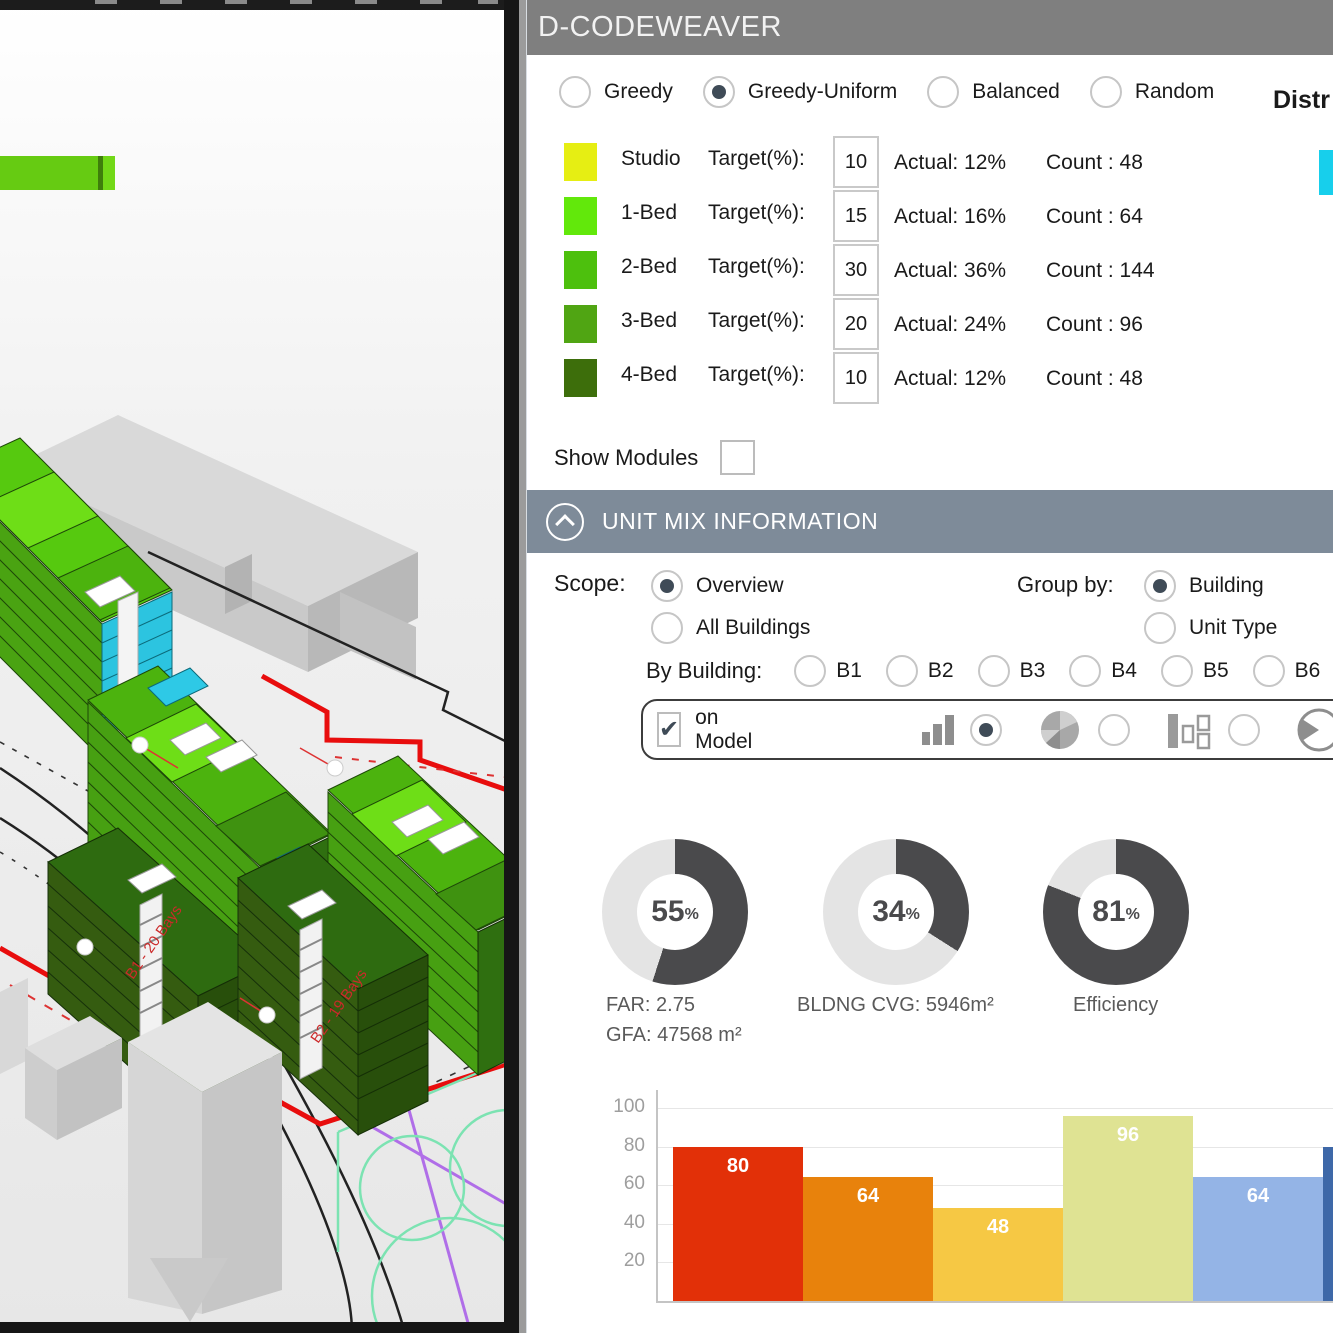 The width and height of the screenshot is (1333, 1333). What do you see at coordinates (634, 1184) in the screenshot?
I see `y-tick-label: 60` at bounding box center [634, 1184].